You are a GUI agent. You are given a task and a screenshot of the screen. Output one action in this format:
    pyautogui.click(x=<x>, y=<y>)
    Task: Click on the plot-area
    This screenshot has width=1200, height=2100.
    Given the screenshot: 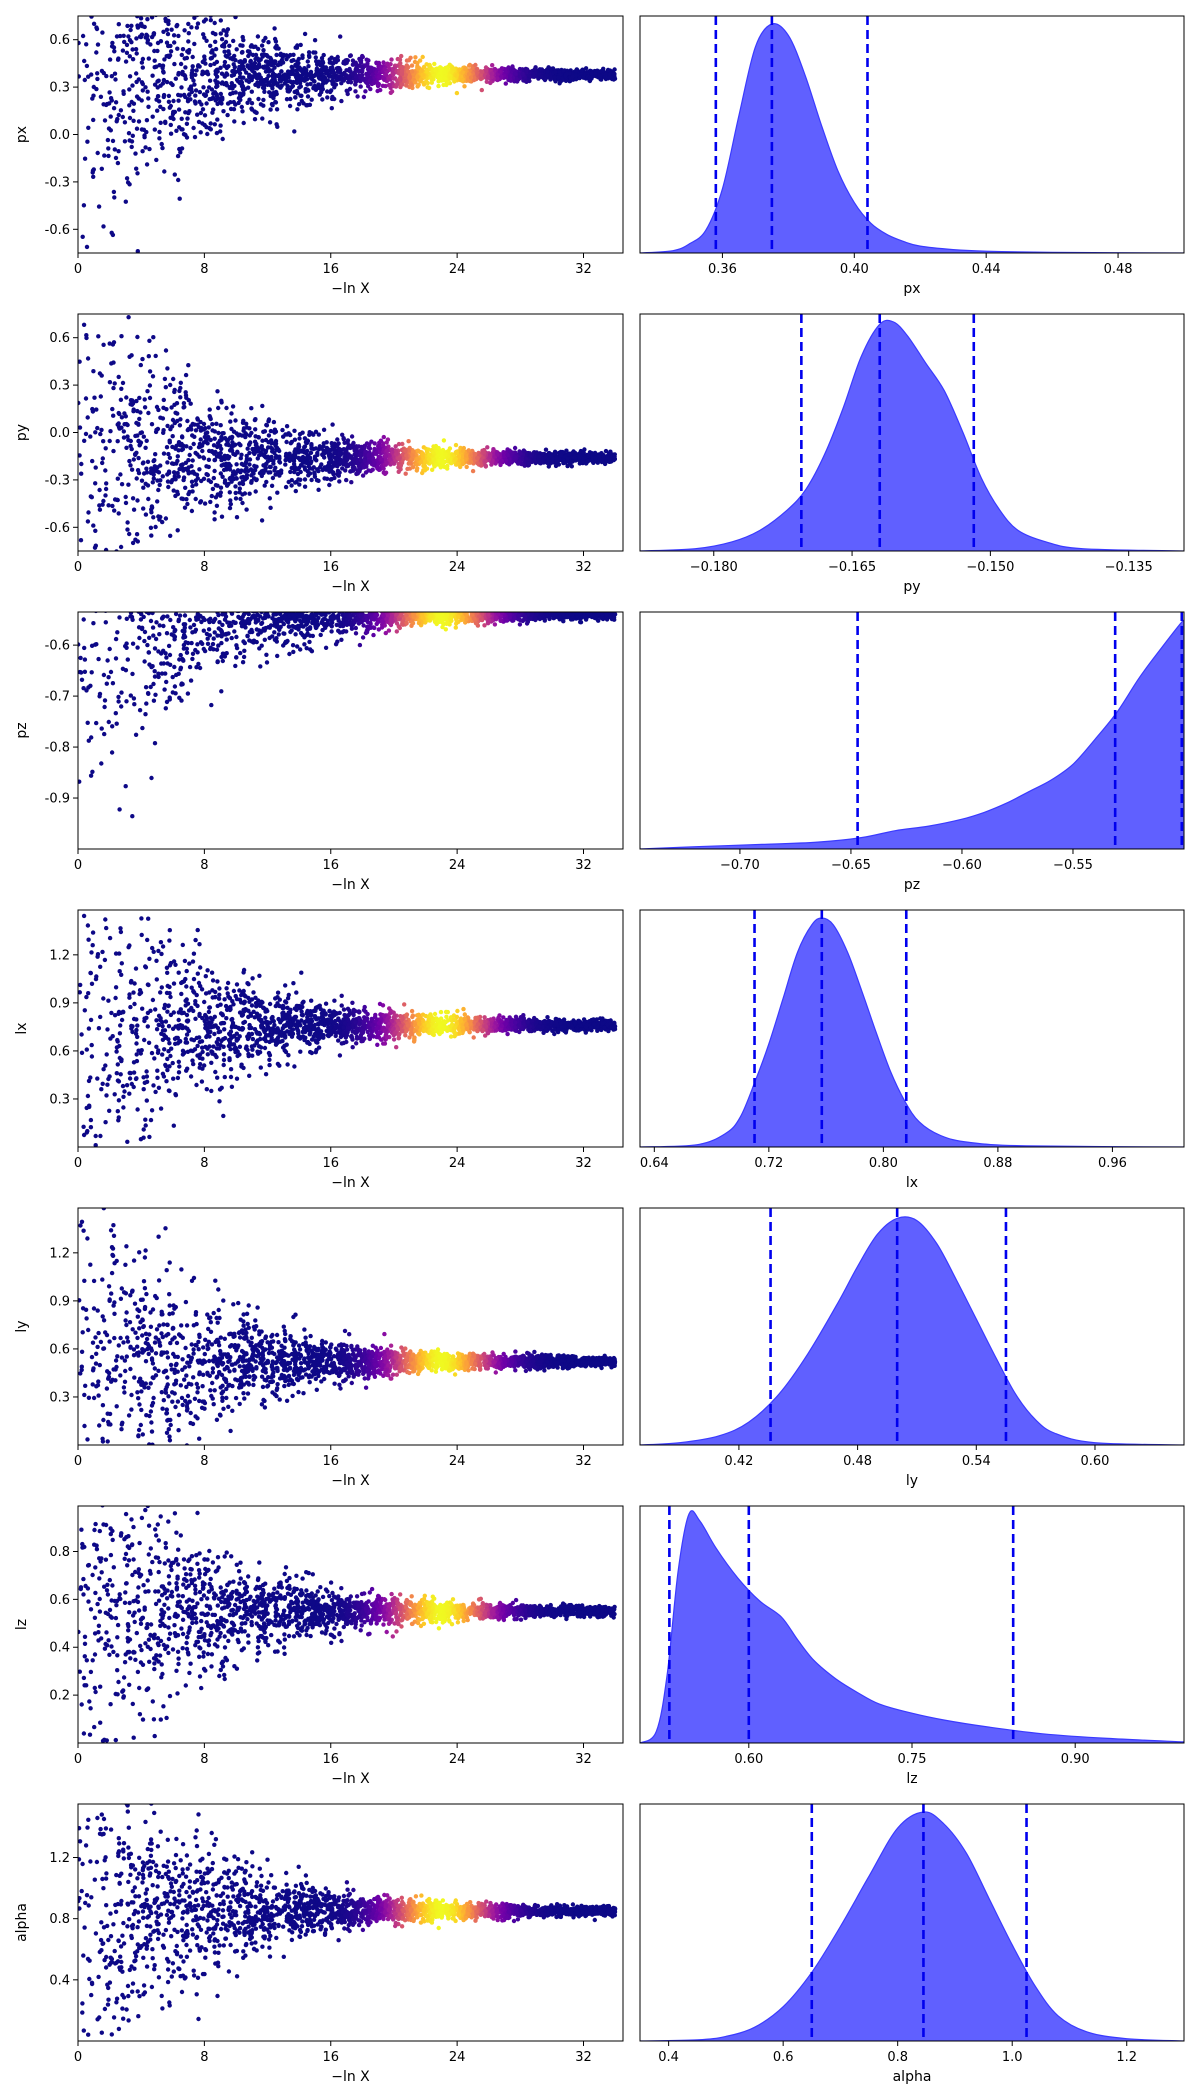 What is the action you would take?
    pyautogui.click(x=347, y=433)
    